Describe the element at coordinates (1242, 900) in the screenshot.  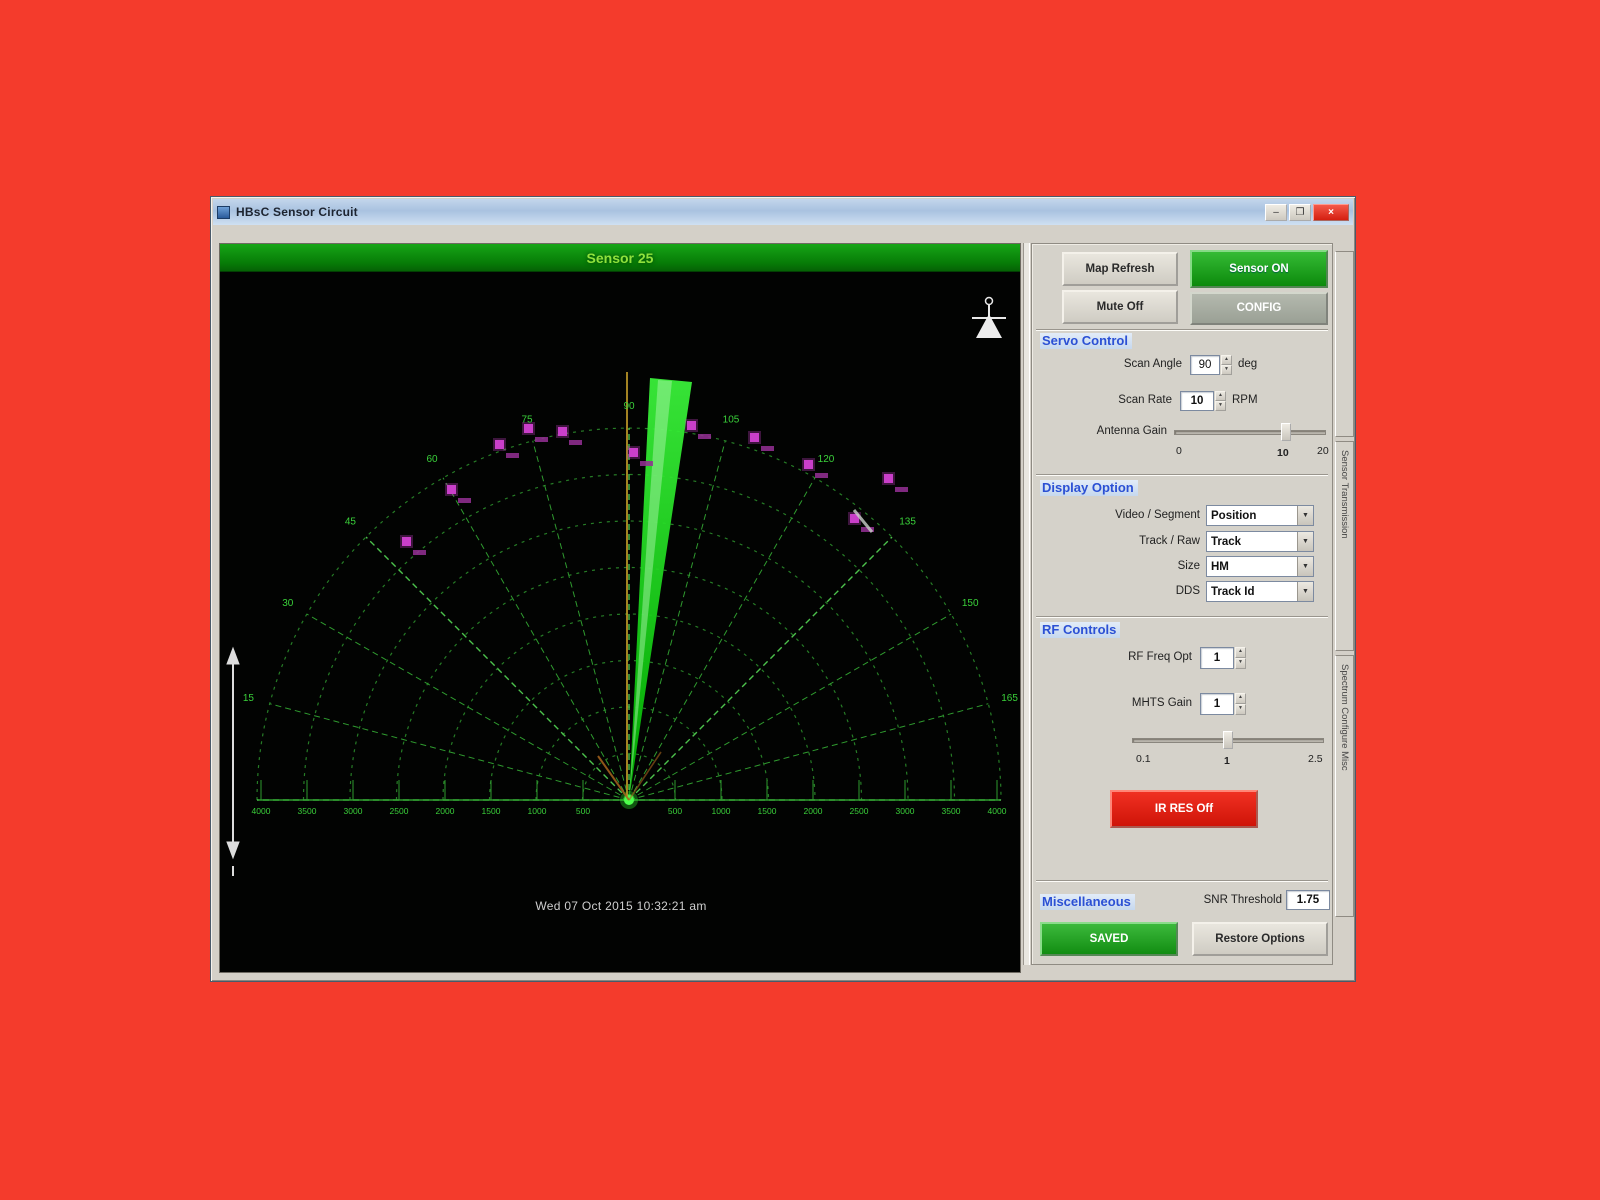
I see `snr-threshold-label: SNR Threshold` at that location.